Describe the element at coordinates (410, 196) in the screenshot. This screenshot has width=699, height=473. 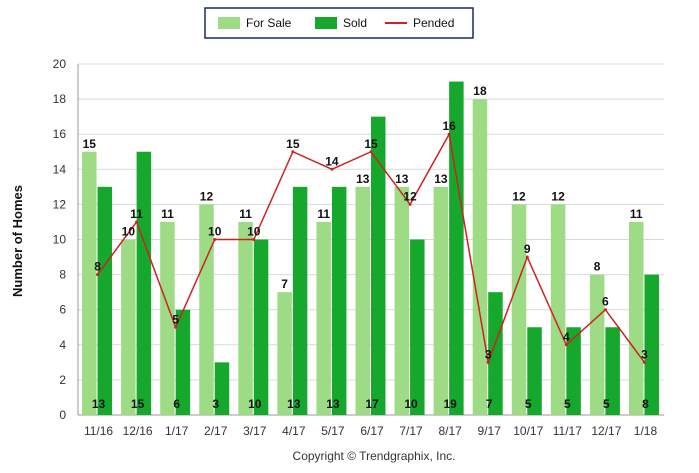
I see `data-label-pended: 12` at that location.